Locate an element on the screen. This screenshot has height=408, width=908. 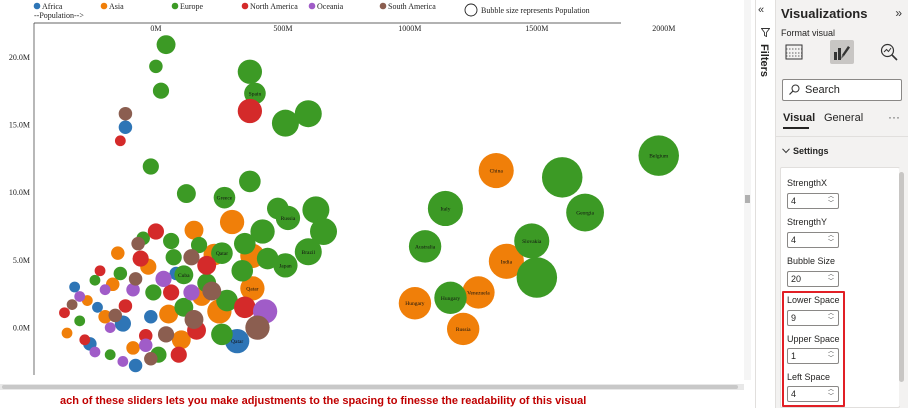
tab-visual: Visual is located at coordinates (799, 118).